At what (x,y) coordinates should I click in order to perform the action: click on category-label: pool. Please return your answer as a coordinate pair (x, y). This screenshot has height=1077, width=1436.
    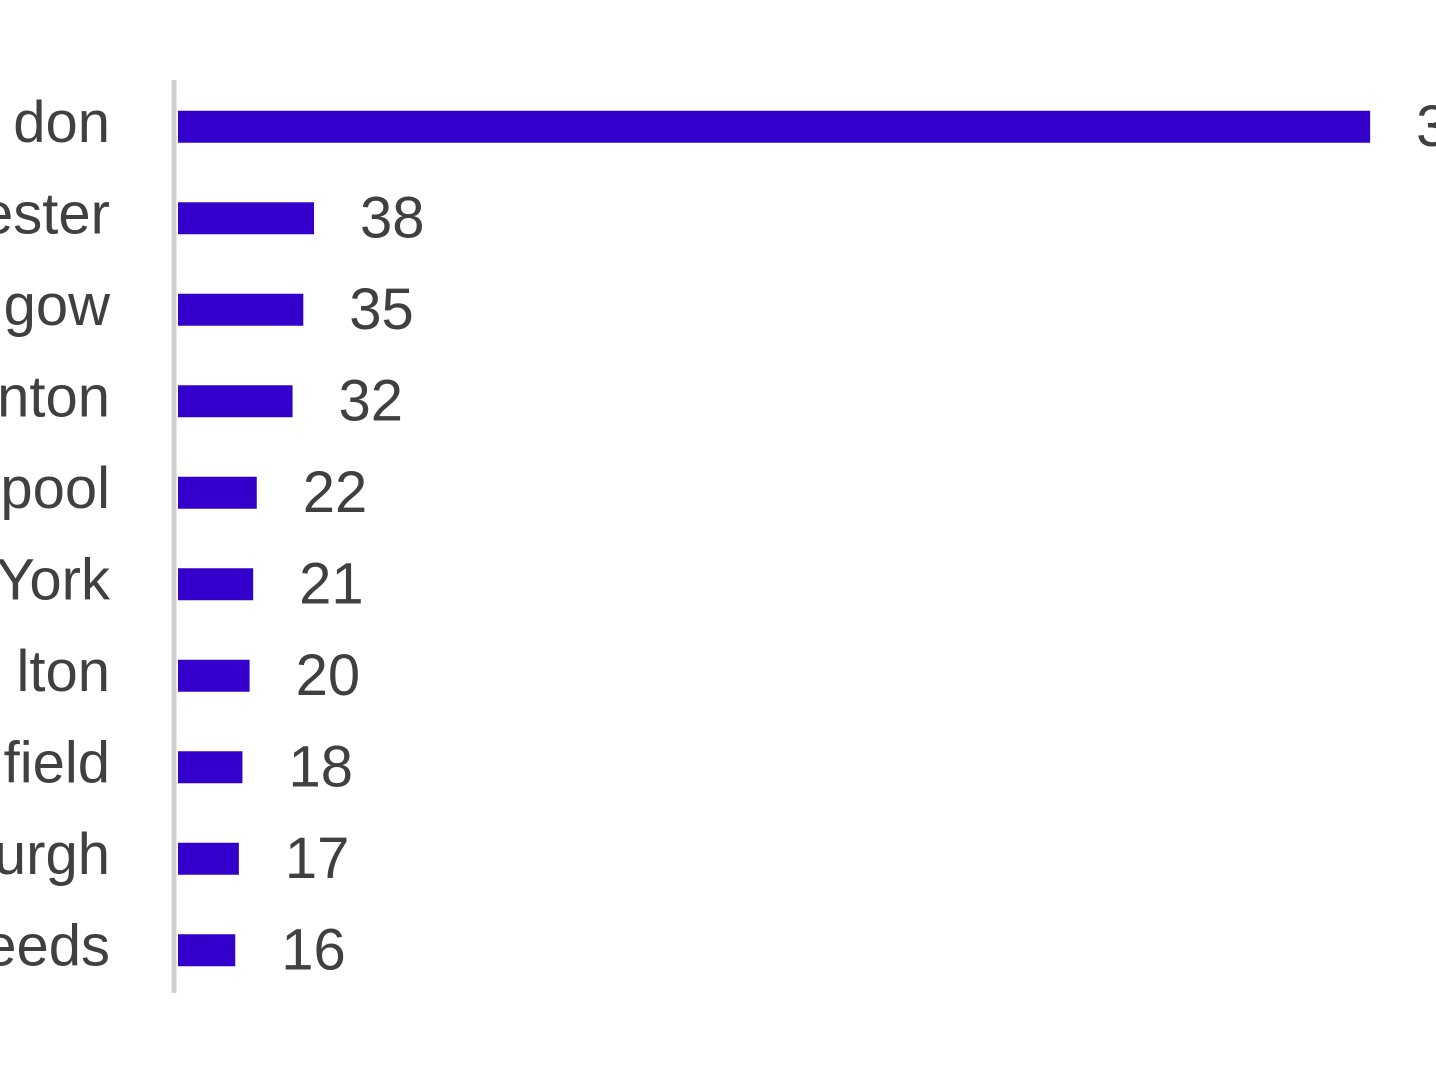
    Looking at the image, I should click on (55, 488).